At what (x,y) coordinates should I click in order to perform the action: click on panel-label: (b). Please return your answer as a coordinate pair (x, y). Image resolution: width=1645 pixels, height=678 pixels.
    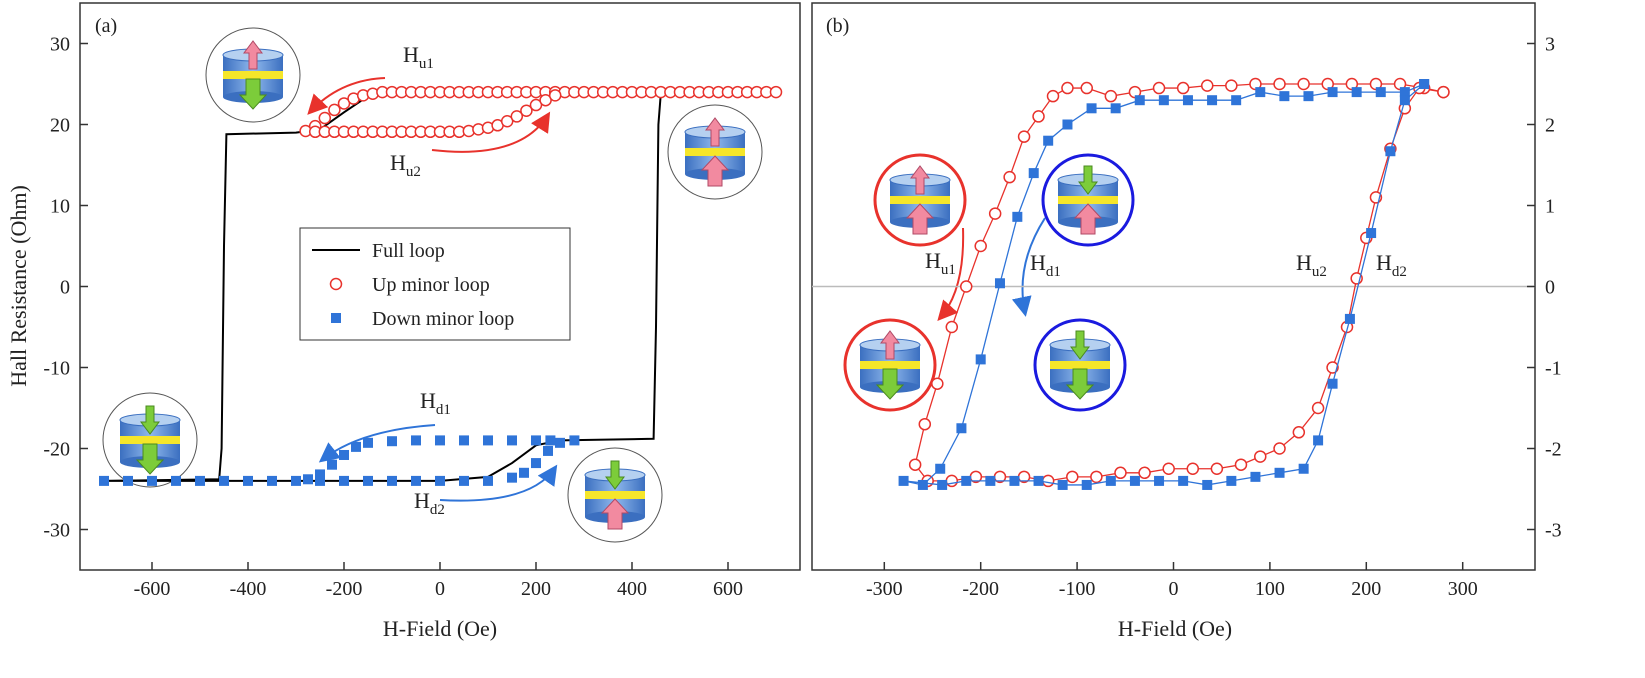
    Looking at the image, I should click on (837, 26).